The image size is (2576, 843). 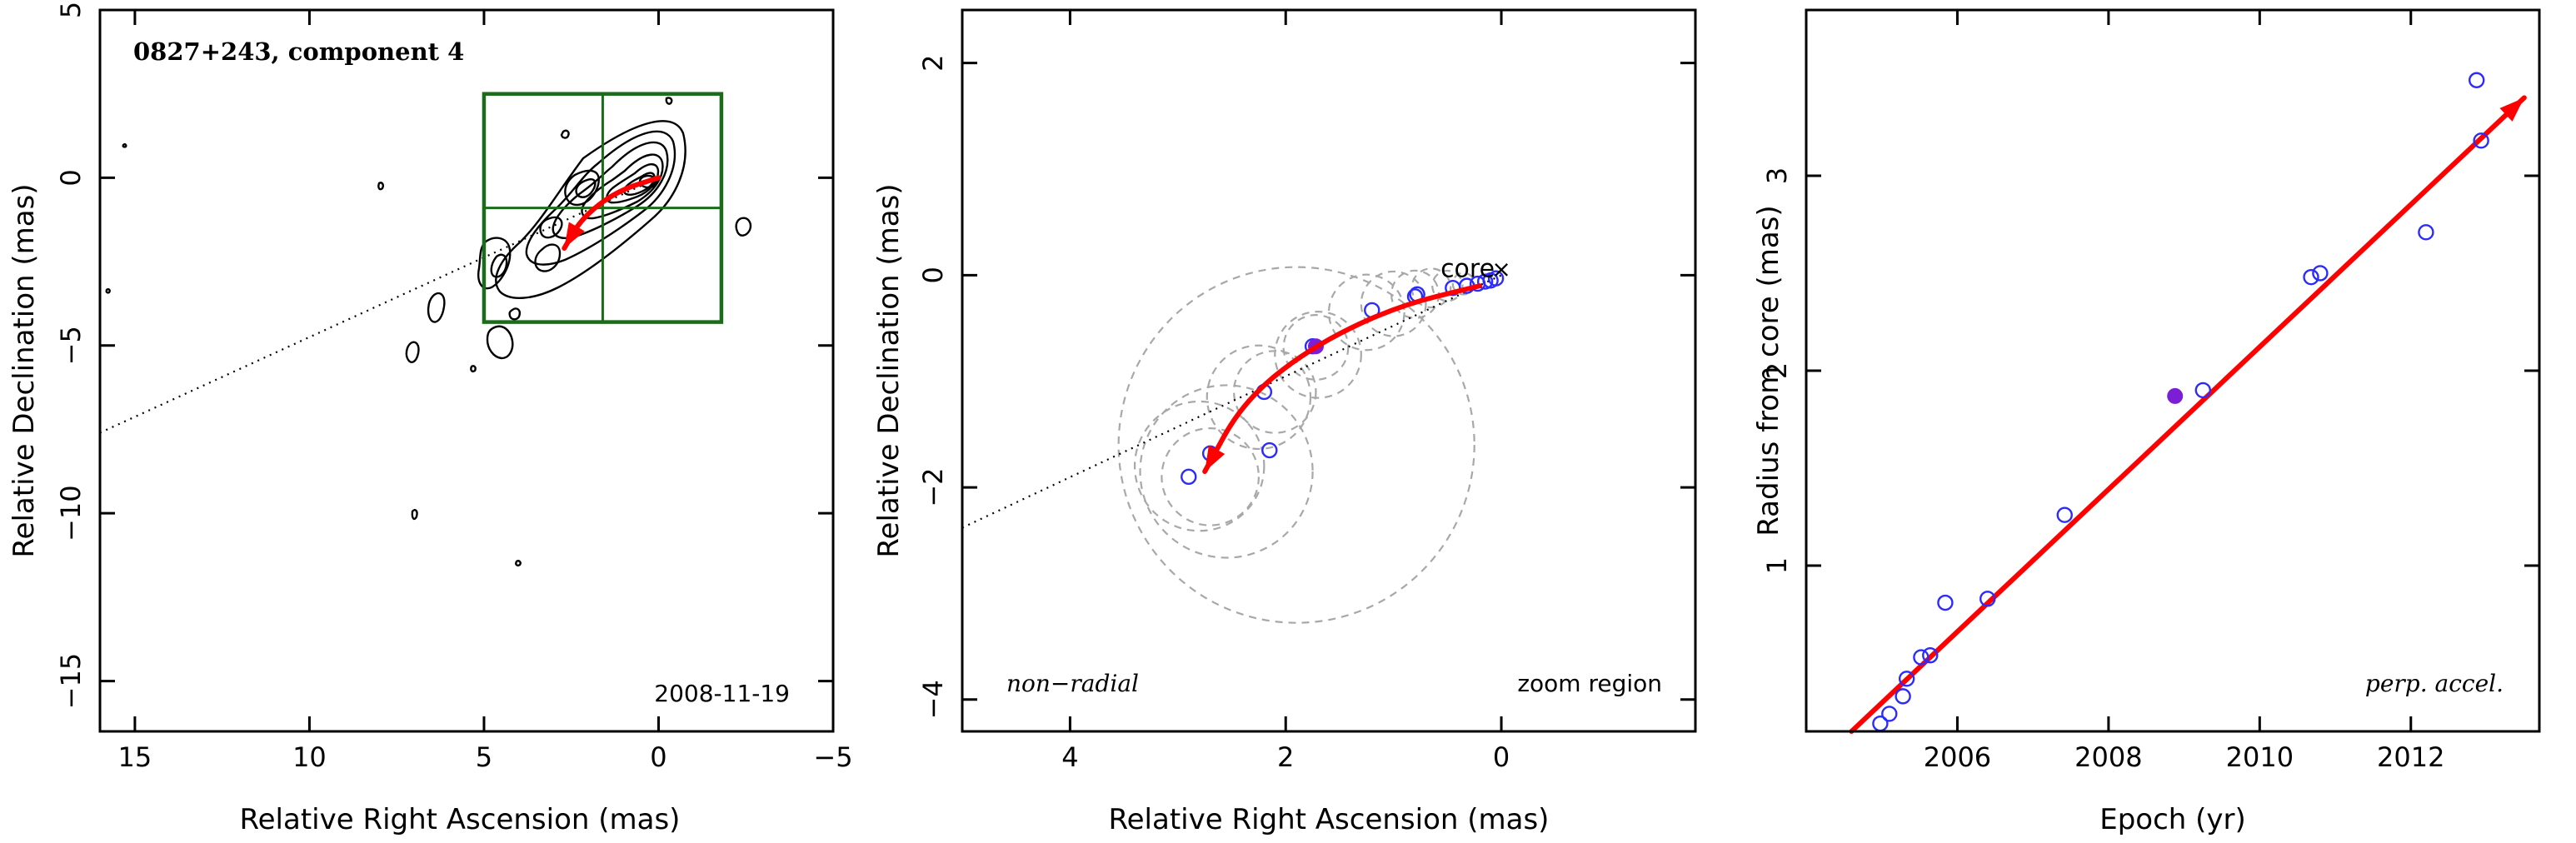 I want to click on core-label: core, so click(x=1467, y=268).